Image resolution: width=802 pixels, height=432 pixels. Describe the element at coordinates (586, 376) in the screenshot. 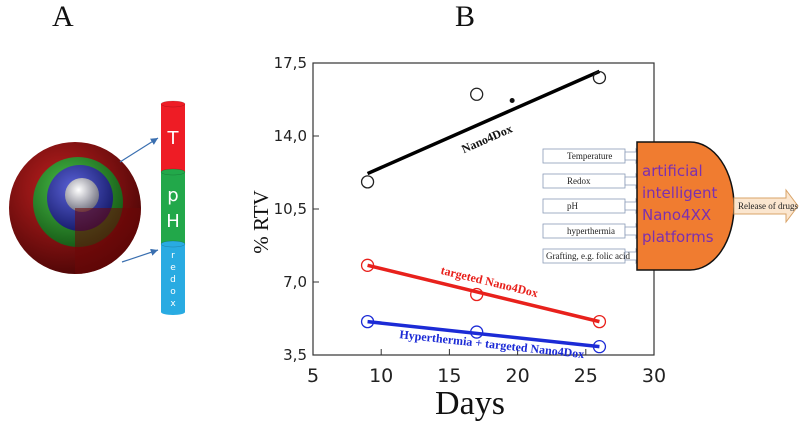

I see `x-tick-label: 25` at that location.